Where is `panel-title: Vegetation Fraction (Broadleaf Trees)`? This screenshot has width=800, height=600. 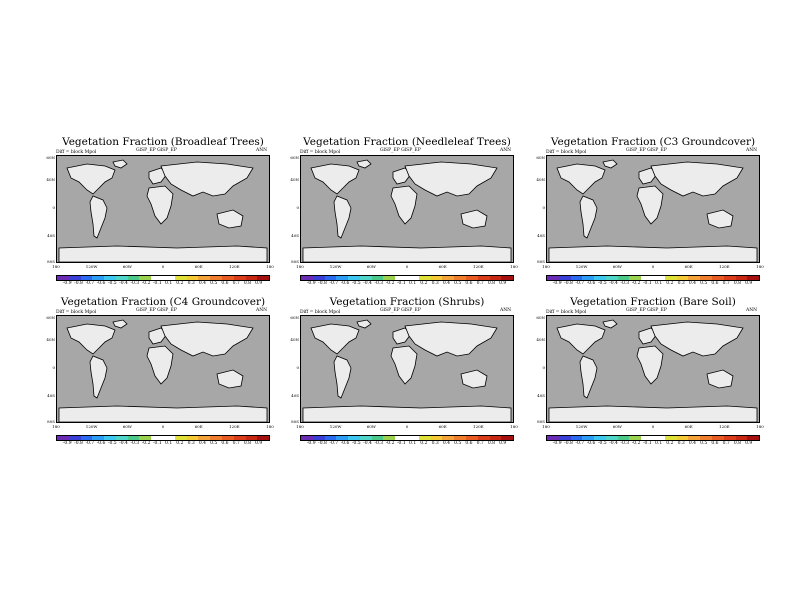
panel-title: Vegetation Fraction (Broadleaf Trees) is located at coordinates (163, 142).